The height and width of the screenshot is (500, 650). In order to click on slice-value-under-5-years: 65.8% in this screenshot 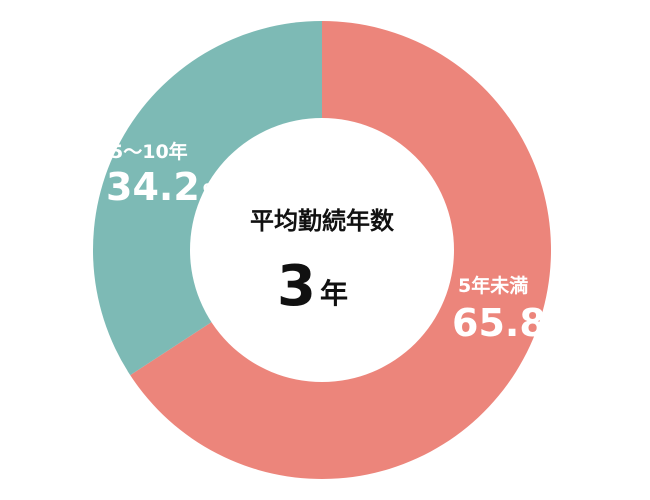, I will do `click(511, 323)`.